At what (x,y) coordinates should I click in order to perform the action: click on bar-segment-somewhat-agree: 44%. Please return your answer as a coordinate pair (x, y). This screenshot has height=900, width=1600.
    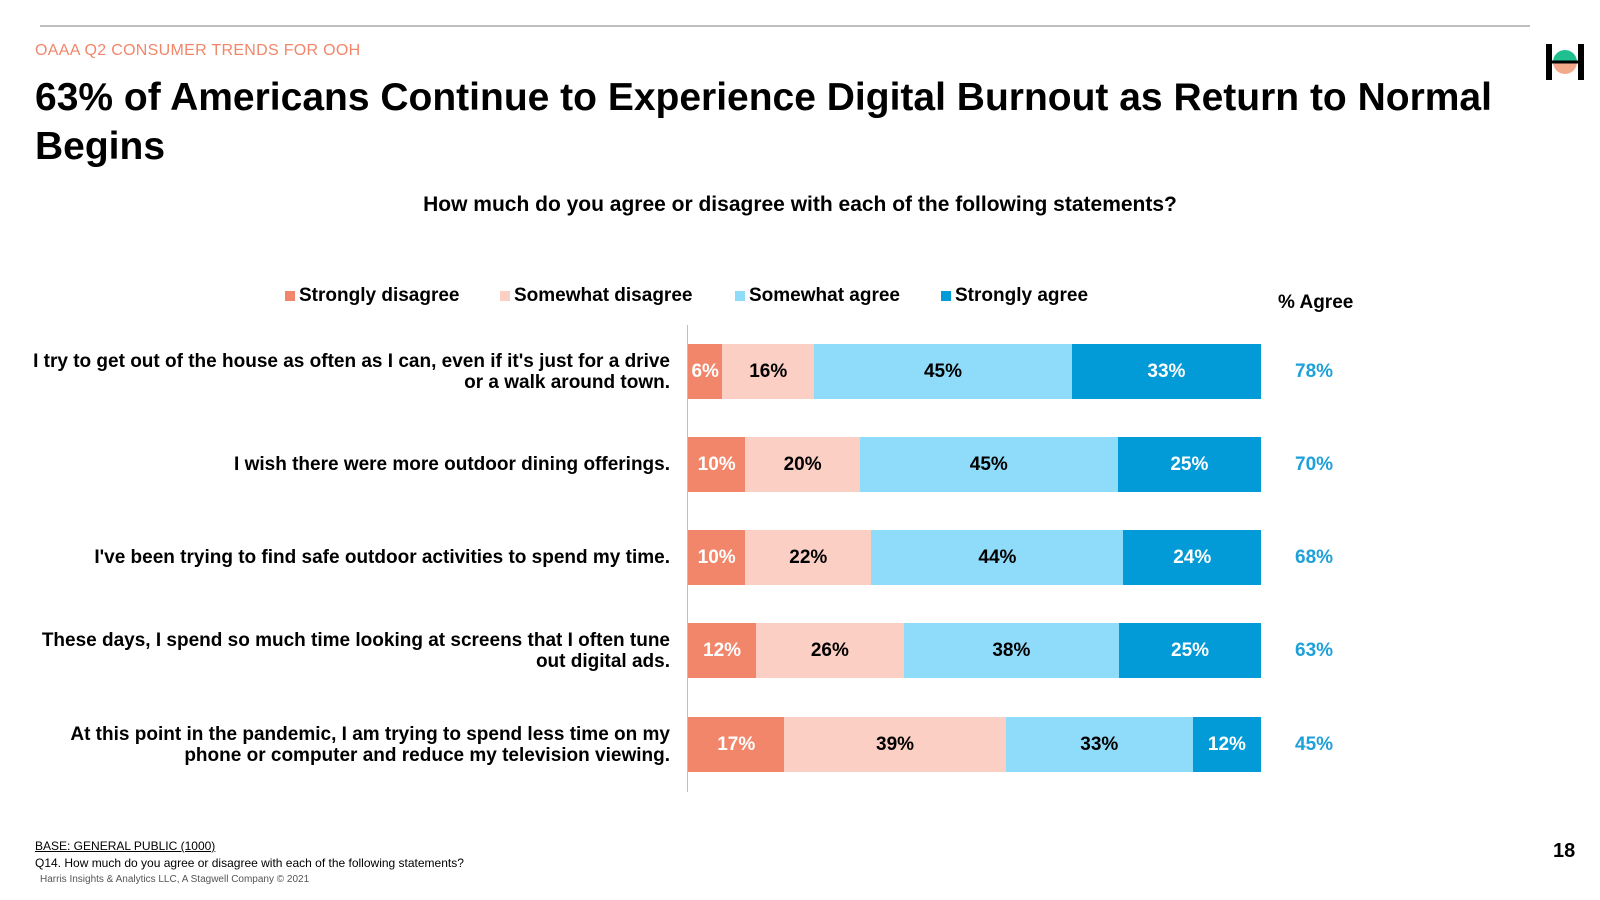
    Looking at the image, I should click on (997, 557).